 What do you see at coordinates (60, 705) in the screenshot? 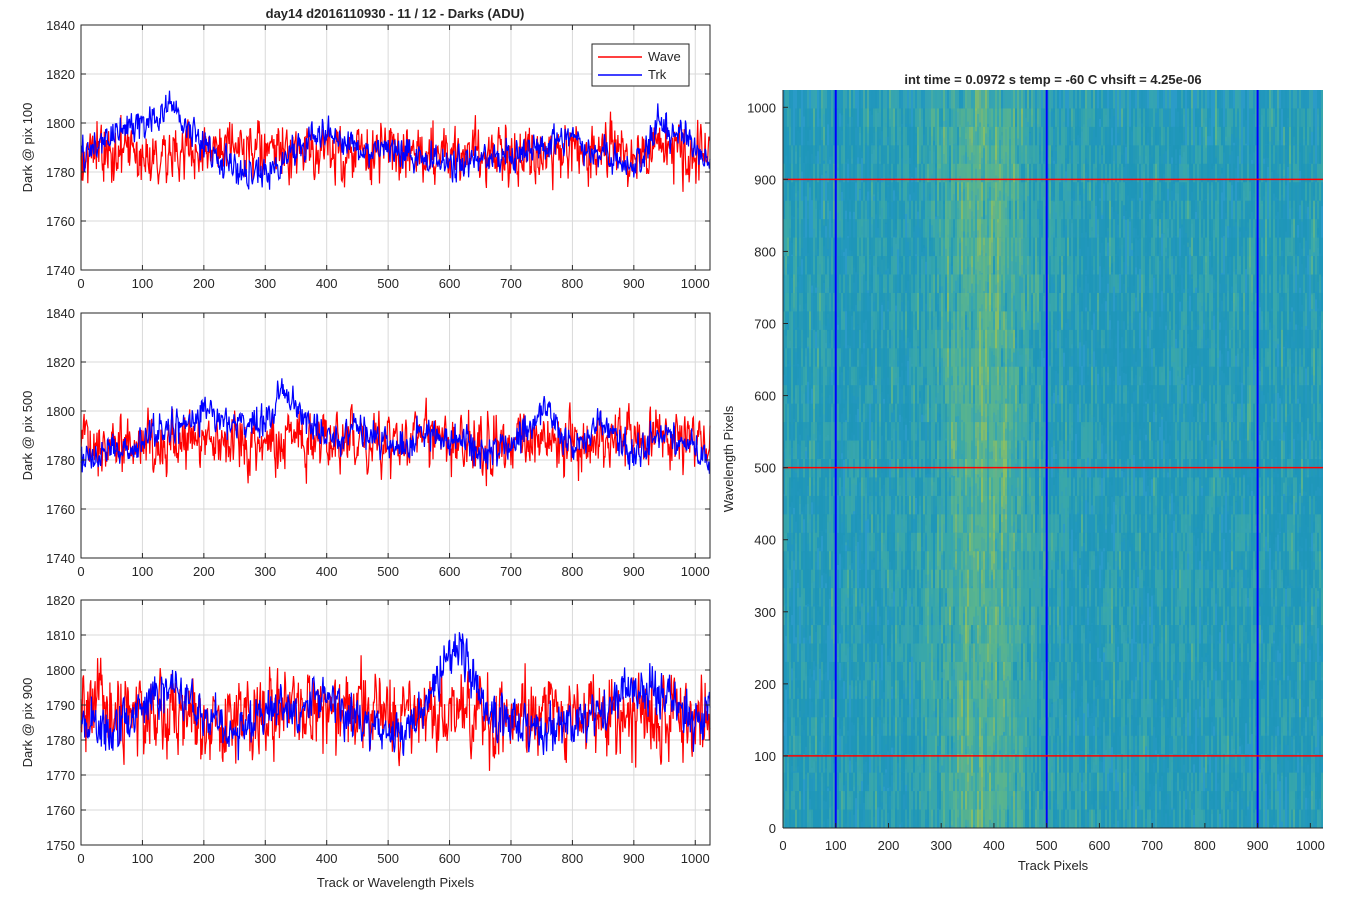
I see `y-tick-label: 1790` at bounding box center [60, 705].